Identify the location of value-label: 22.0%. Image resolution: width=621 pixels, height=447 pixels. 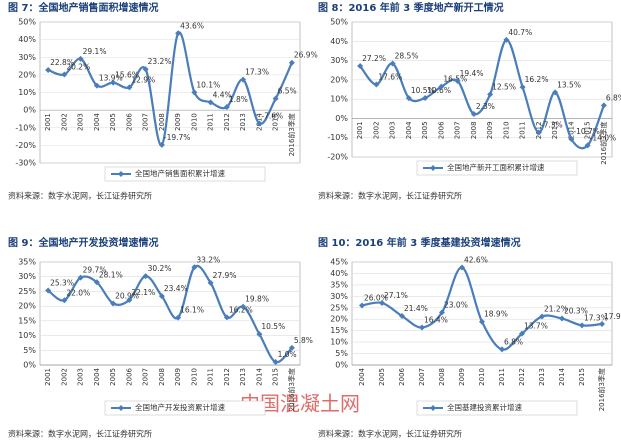
(78, 292).